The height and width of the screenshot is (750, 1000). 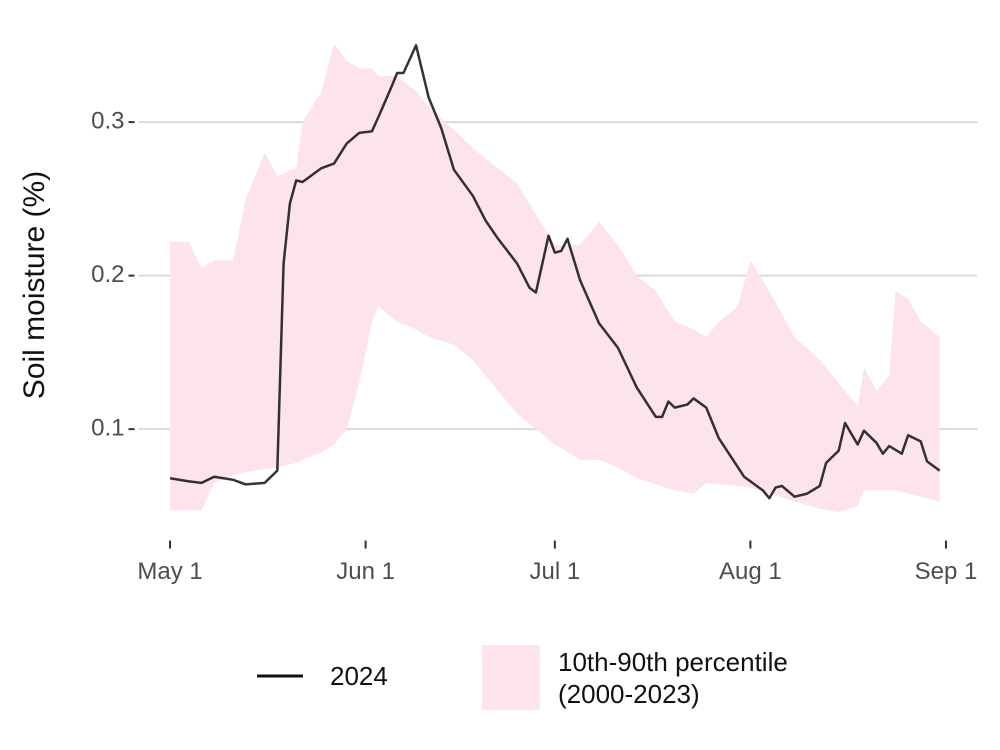 What do you see at coordinates (750, 571) in the screenshot?
I see `x-tick-label: Aug 1` at bounding box center [750, 571].